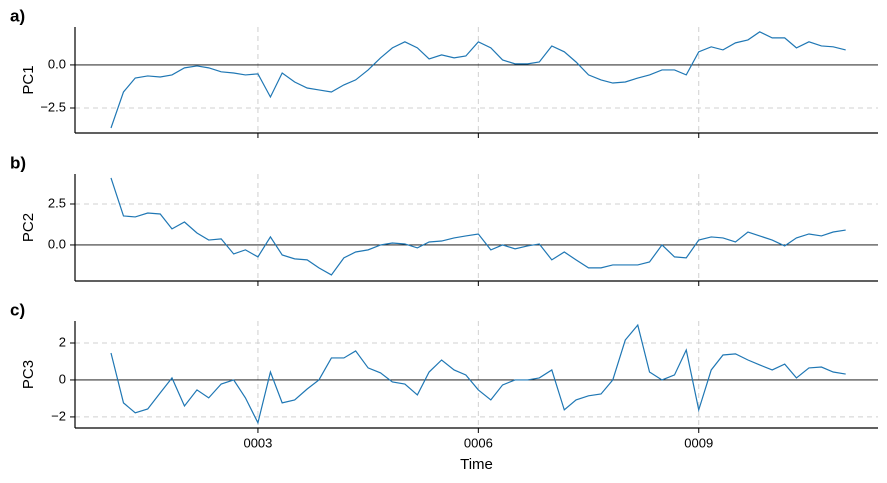 The width and height of the screenshot is (887, 483). What do you see at coordinates (53, 106) in the screenshot?
I see `y-tick-label: −2.5` at bounding box center [53, 106].